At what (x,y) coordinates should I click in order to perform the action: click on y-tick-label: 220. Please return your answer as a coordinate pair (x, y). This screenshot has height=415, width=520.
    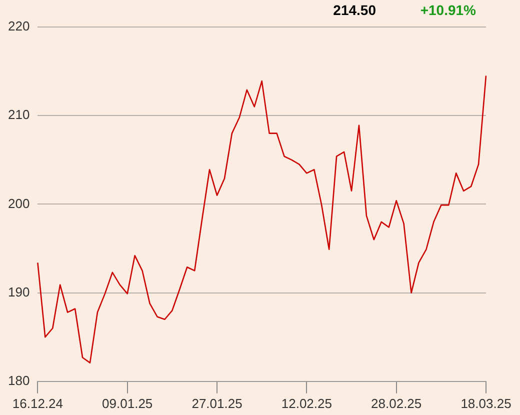
    Looking at the image, I should click on (19, 26).